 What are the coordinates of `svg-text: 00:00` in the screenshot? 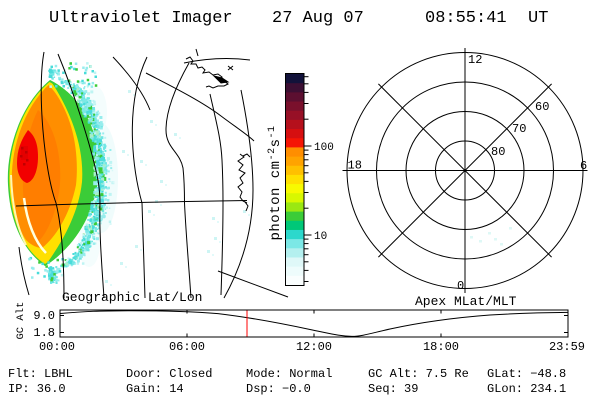 It's located at (57, 347).